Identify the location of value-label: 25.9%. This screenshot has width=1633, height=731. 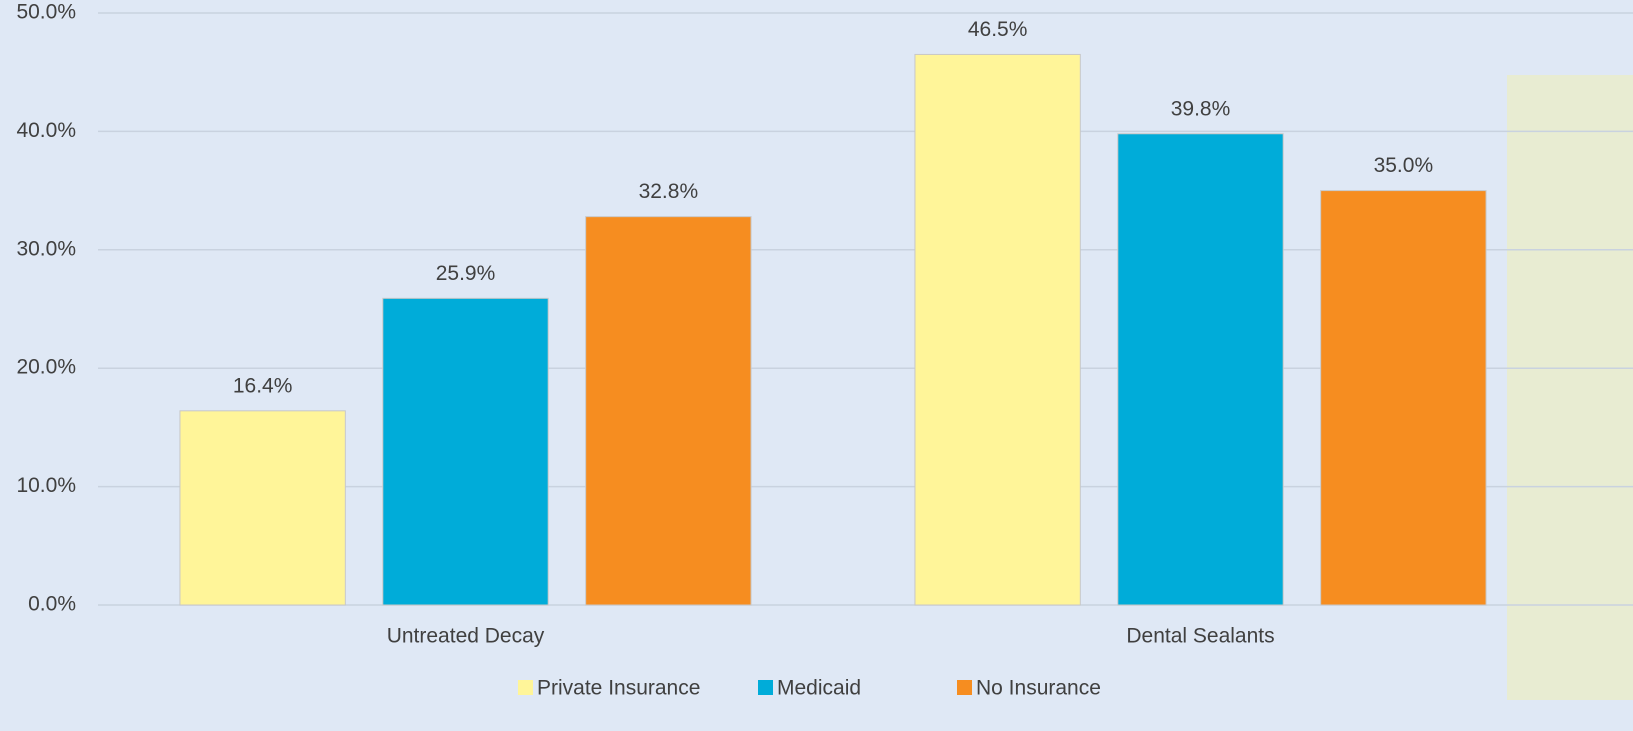
(466, 273).